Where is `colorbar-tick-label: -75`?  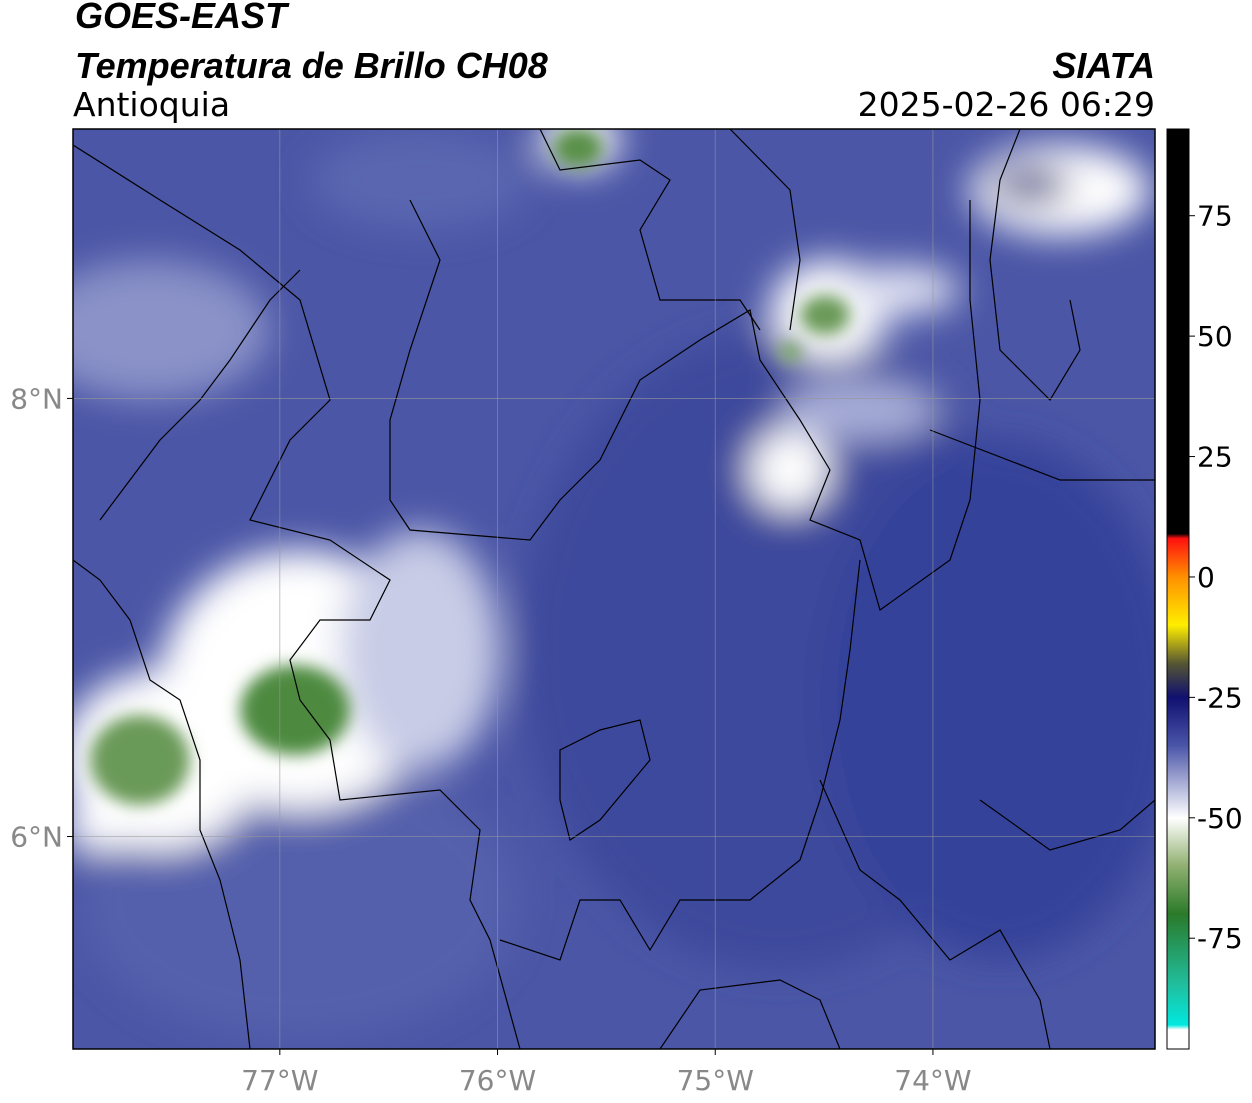
colorbar-tick-label: -75 is located at coordinates (1220, 938).